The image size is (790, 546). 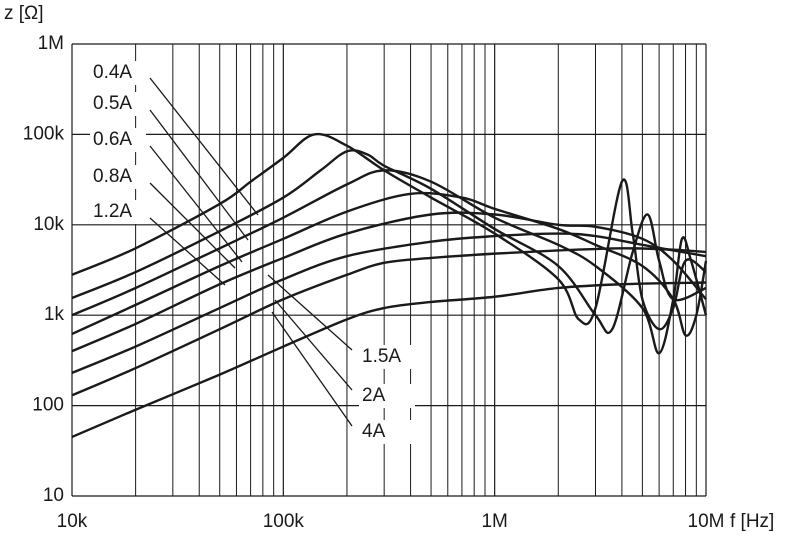 What do you see at coordinates (112, 176) in the screenshot?
I see `series-label: 0.8A` at bounding box center [112, 176].